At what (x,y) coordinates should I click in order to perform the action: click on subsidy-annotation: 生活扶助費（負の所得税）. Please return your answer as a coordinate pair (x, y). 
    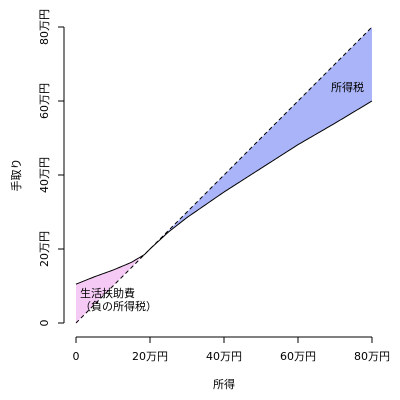
    Looking at the image, I should click on (118, 299).